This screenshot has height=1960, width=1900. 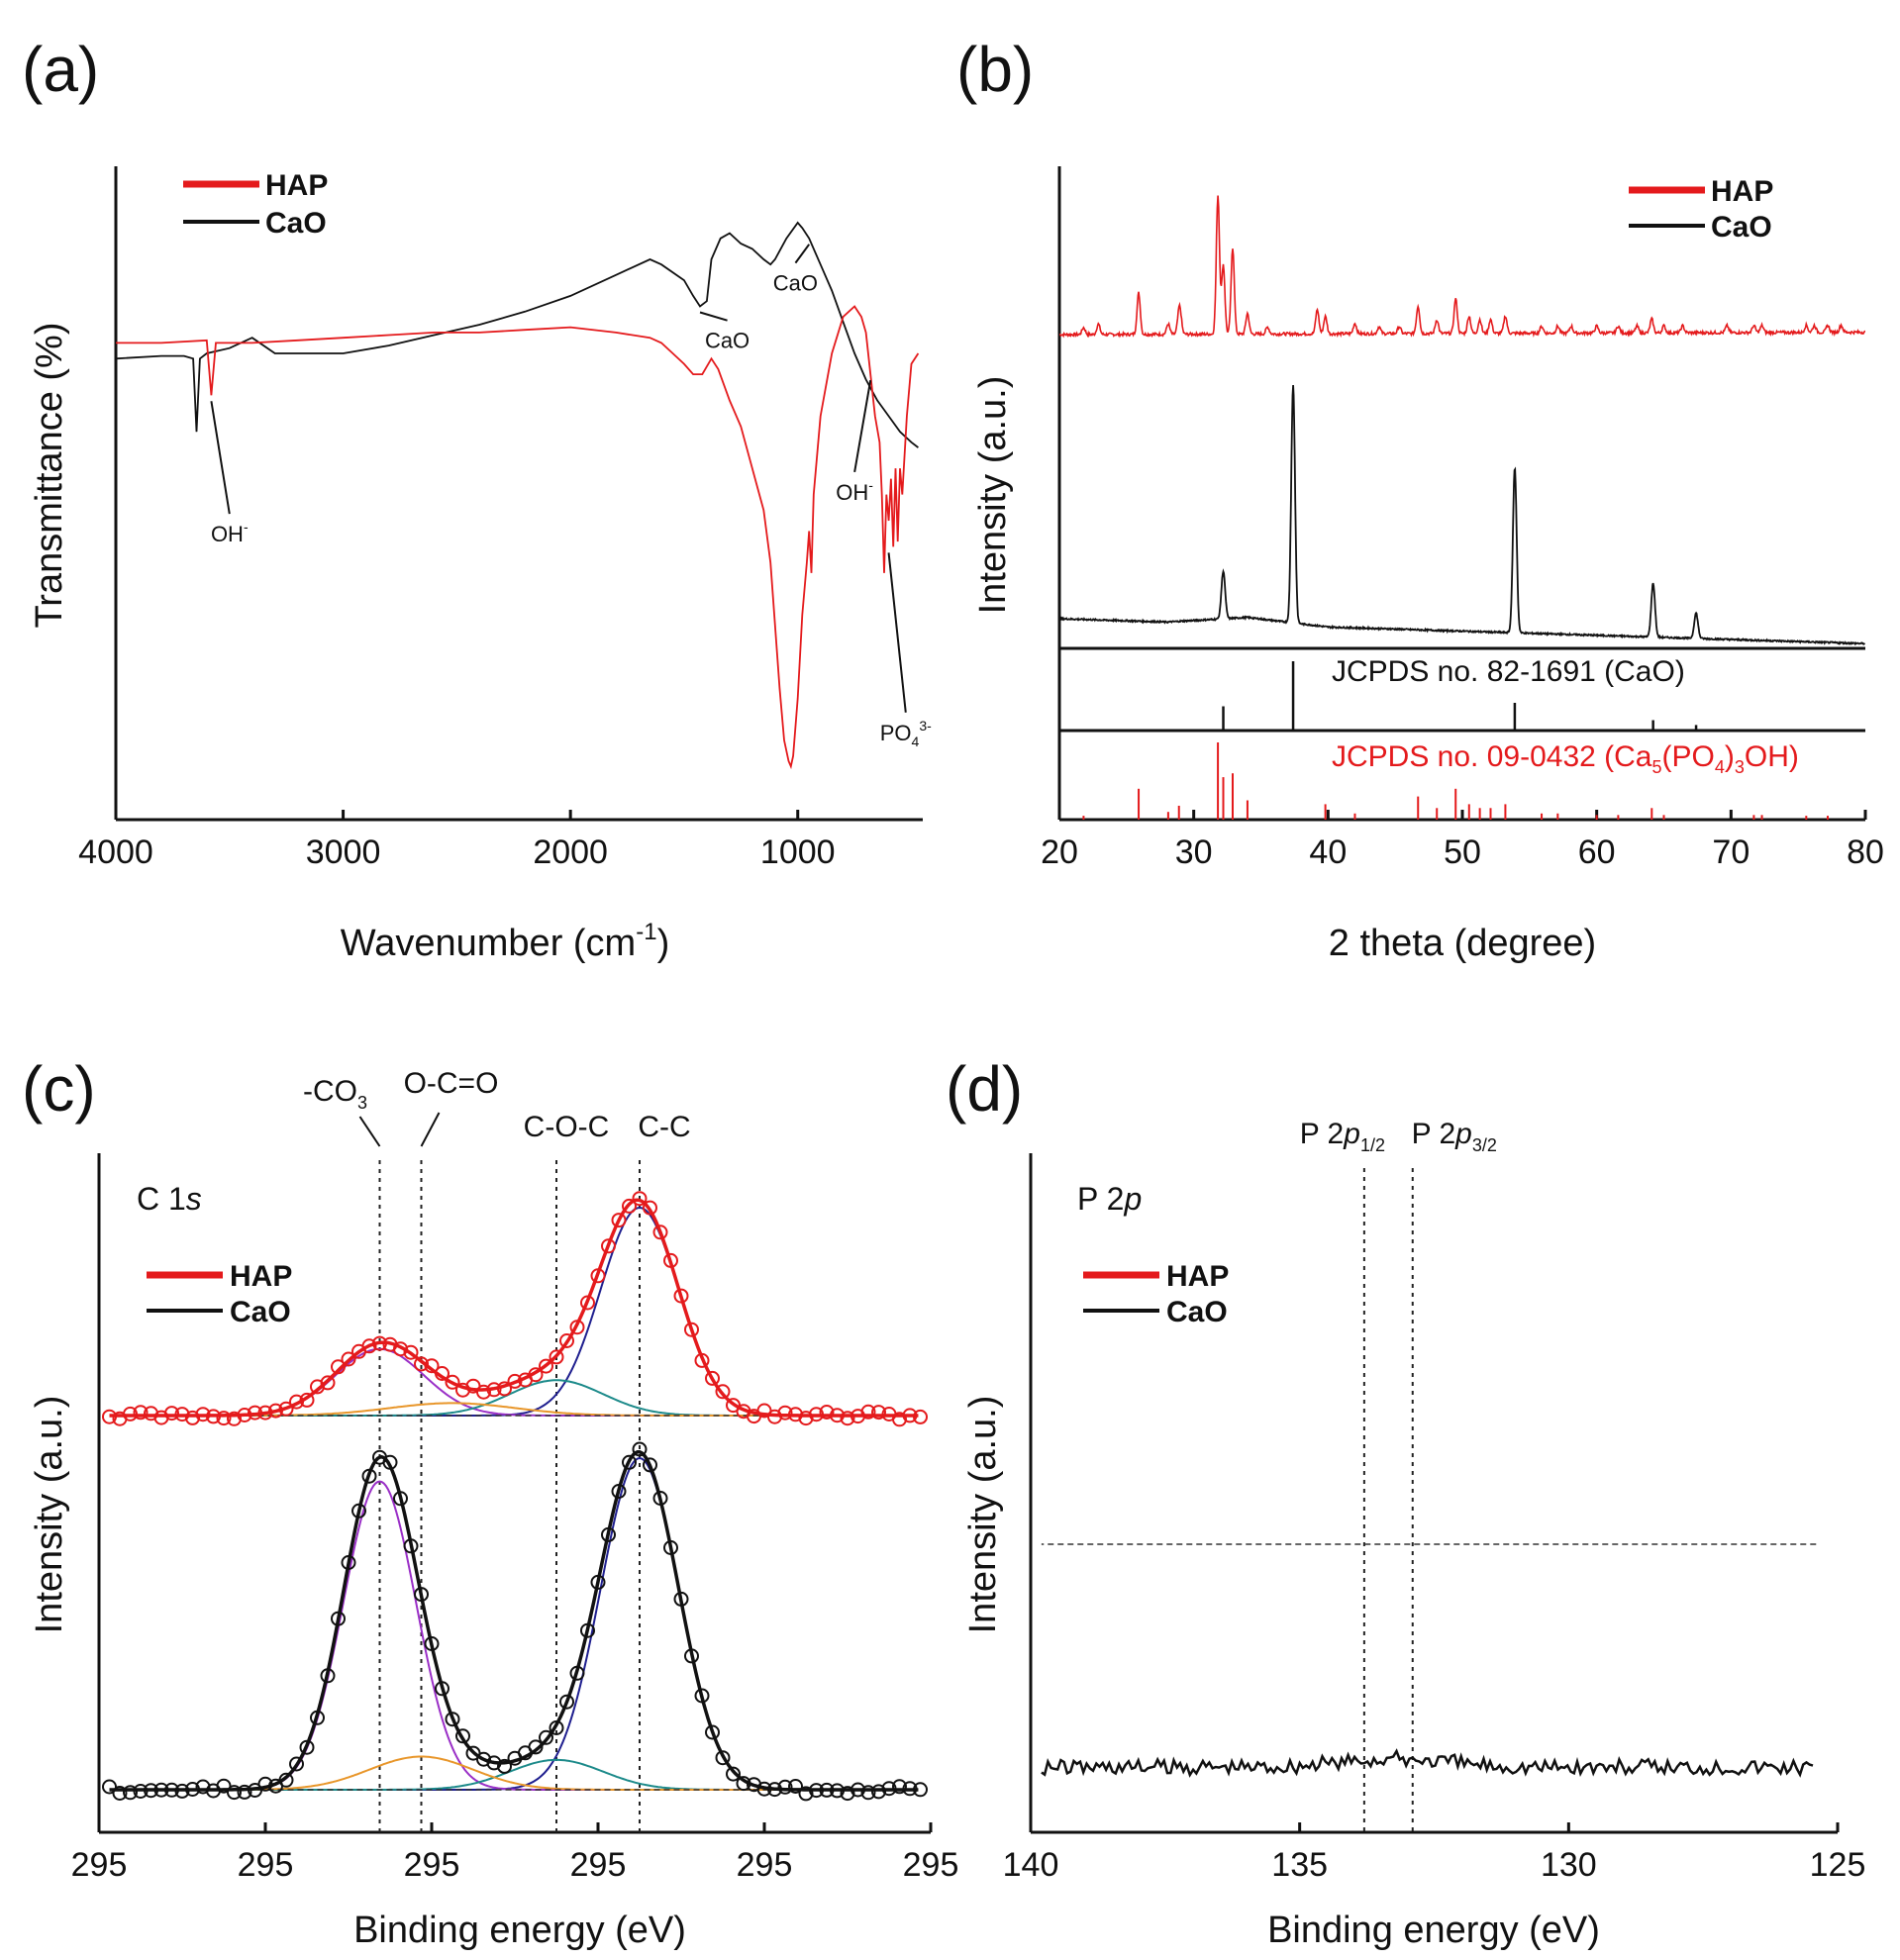 I want to click on x-label-a: Wavenumber (cm-1), so click(x=505, y=941).